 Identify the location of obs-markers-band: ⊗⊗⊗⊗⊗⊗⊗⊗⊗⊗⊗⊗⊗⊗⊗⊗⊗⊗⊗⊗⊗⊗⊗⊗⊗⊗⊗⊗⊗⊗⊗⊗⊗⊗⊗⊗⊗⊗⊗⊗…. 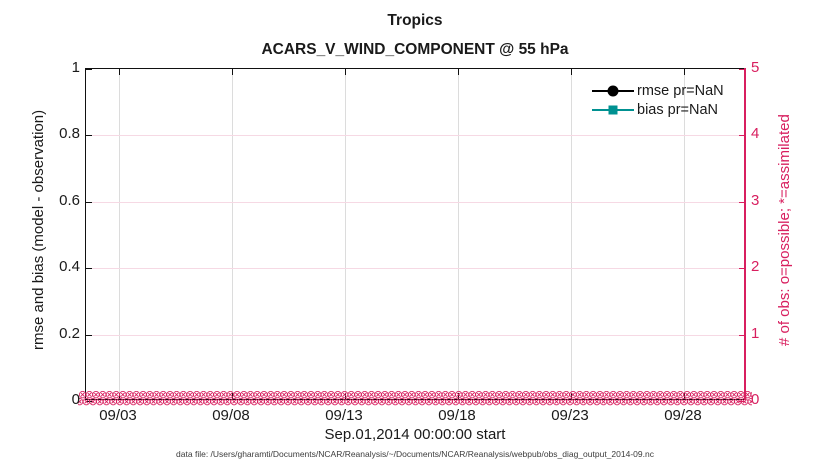
(415, 399).